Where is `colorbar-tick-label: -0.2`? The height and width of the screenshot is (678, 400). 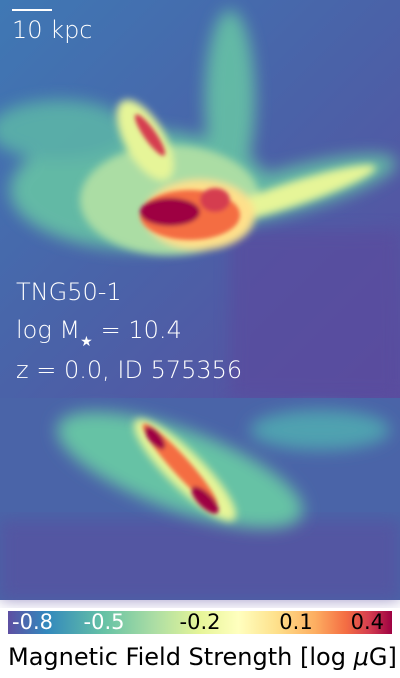 colorbar-tick-label: -0.2 is located at coordinates (200, 622).